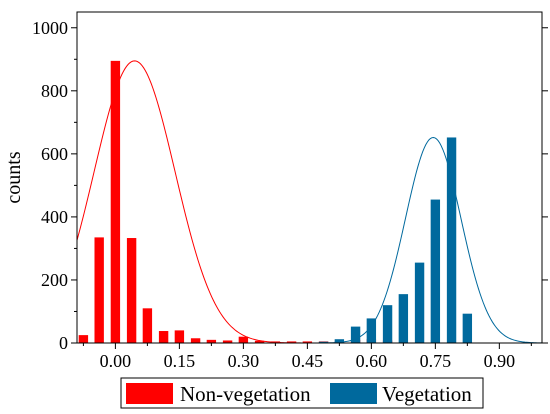  Describe the element at coordinates (54, 154) in the screenshot. I see `y-tick-label: 600` at that location.